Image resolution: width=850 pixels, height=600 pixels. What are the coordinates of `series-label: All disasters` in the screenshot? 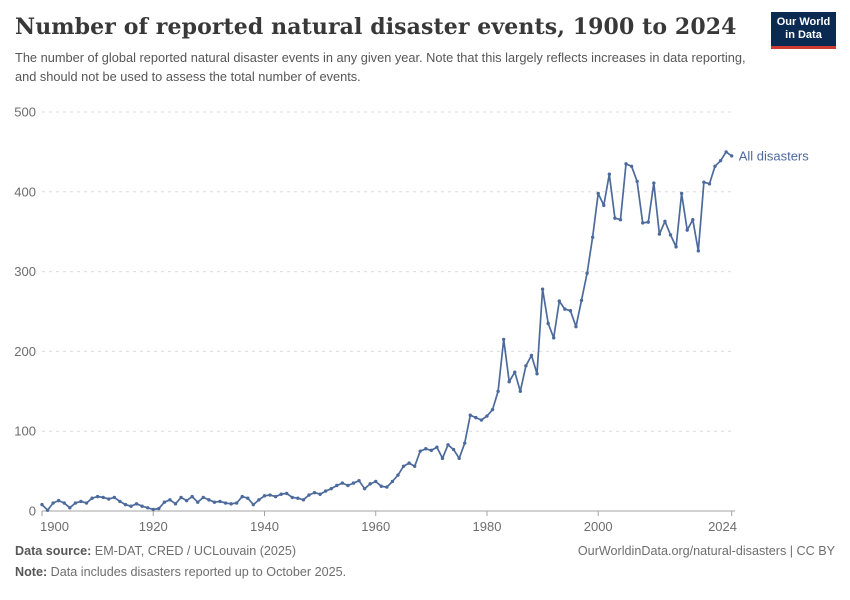 It's located at (774, 155).